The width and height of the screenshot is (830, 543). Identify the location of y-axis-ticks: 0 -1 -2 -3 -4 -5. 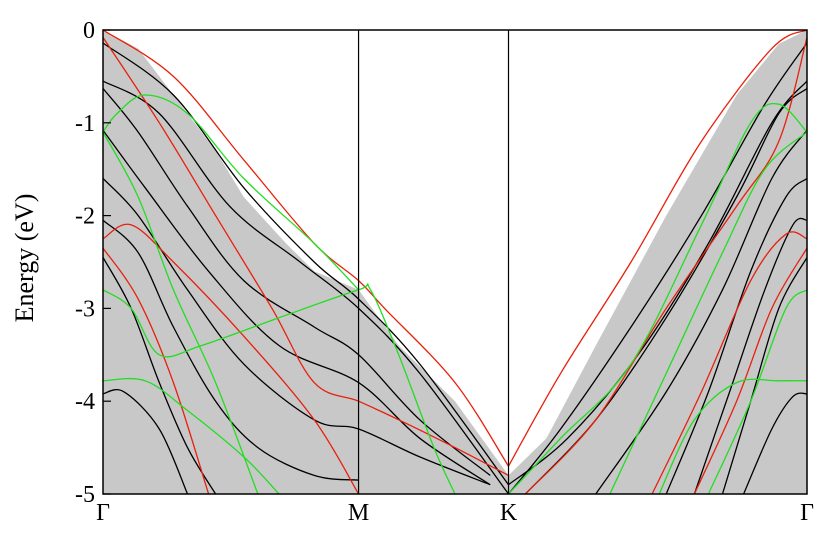
(93, 263).